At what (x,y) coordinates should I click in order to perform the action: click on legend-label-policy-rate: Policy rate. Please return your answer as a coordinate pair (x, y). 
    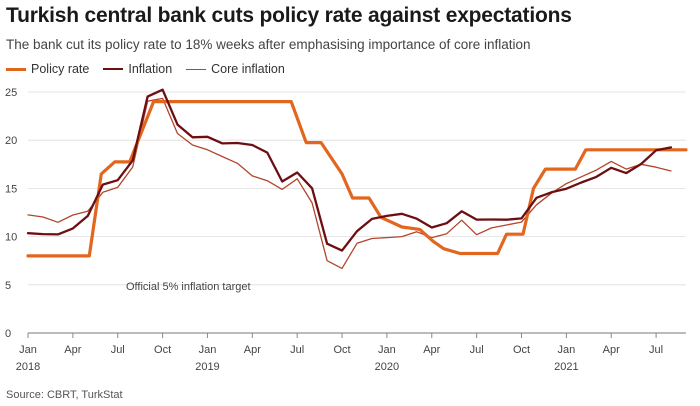
    Looking at the image, I should click on (60, 69).